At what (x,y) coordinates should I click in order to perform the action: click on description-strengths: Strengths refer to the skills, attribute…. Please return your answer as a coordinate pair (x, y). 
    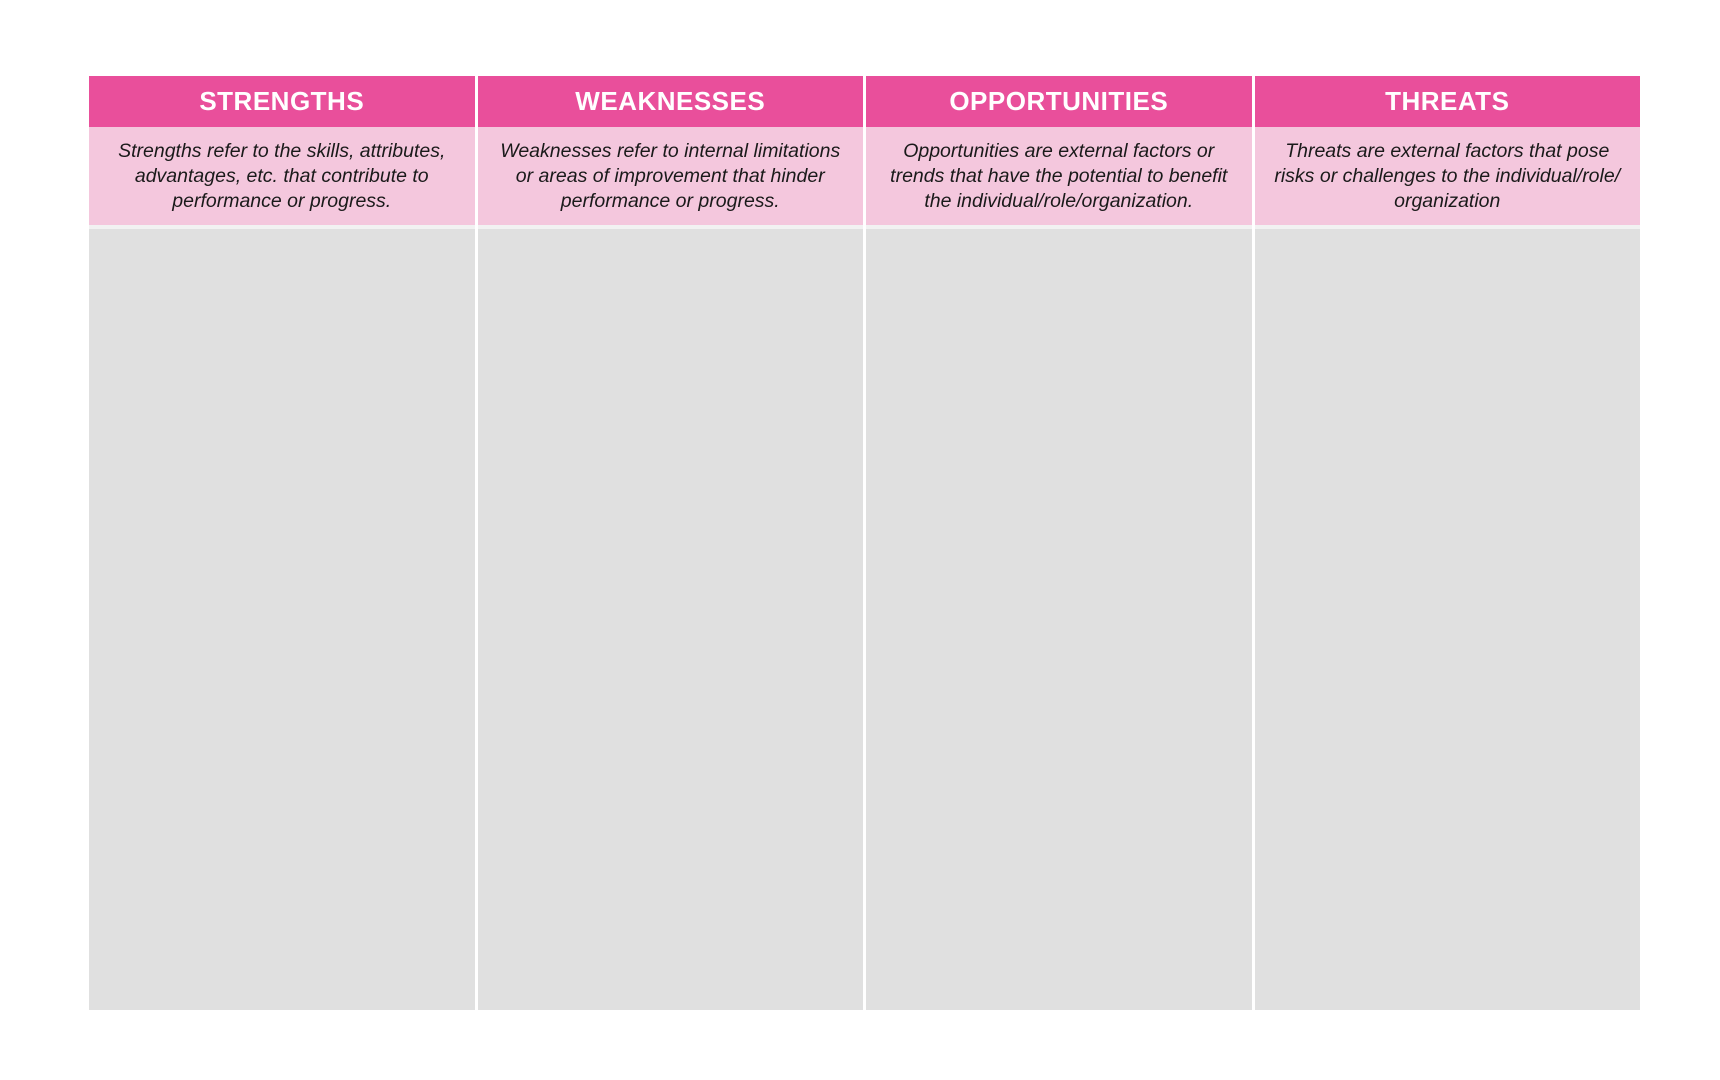
    Looking at the image, I should click on (282, 178).